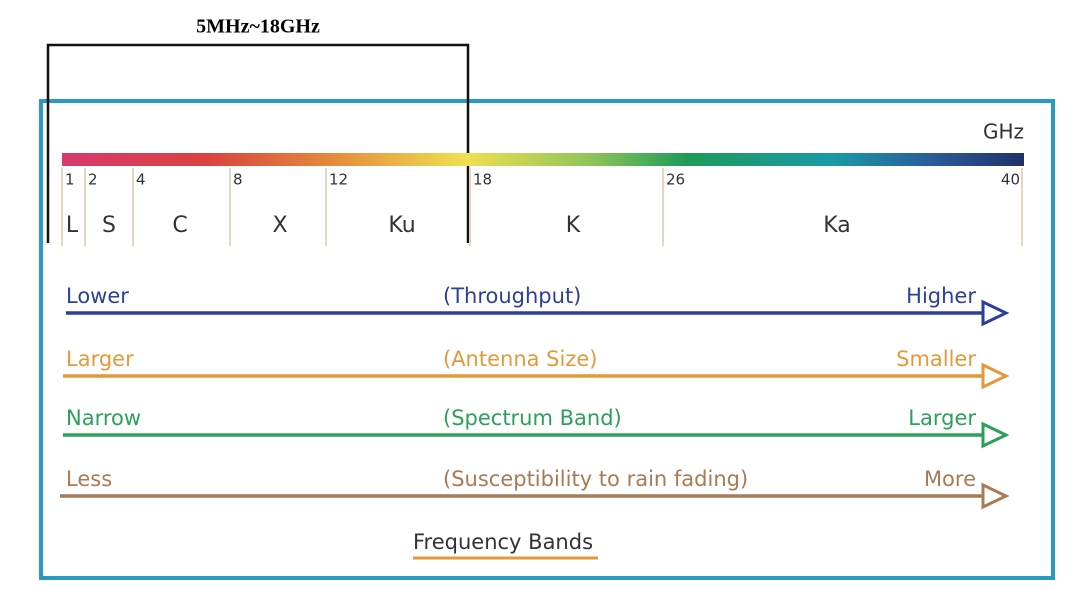 The height and width of the screenshot is (608, 1080). I want to click on arrow-center-label: (Susceptibility to rain fading), so click(595, 479).